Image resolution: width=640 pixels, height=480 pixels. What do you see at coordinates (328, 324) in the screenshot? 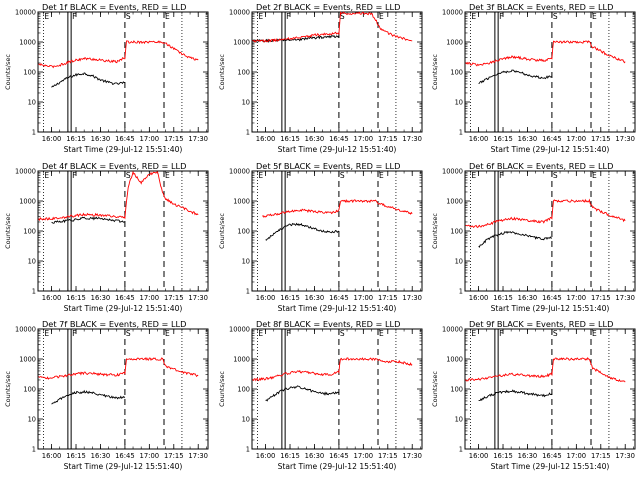
I see `chart-title: Det 8f BLACK = Events, RED = LLD` at bounding box center [328, 324].